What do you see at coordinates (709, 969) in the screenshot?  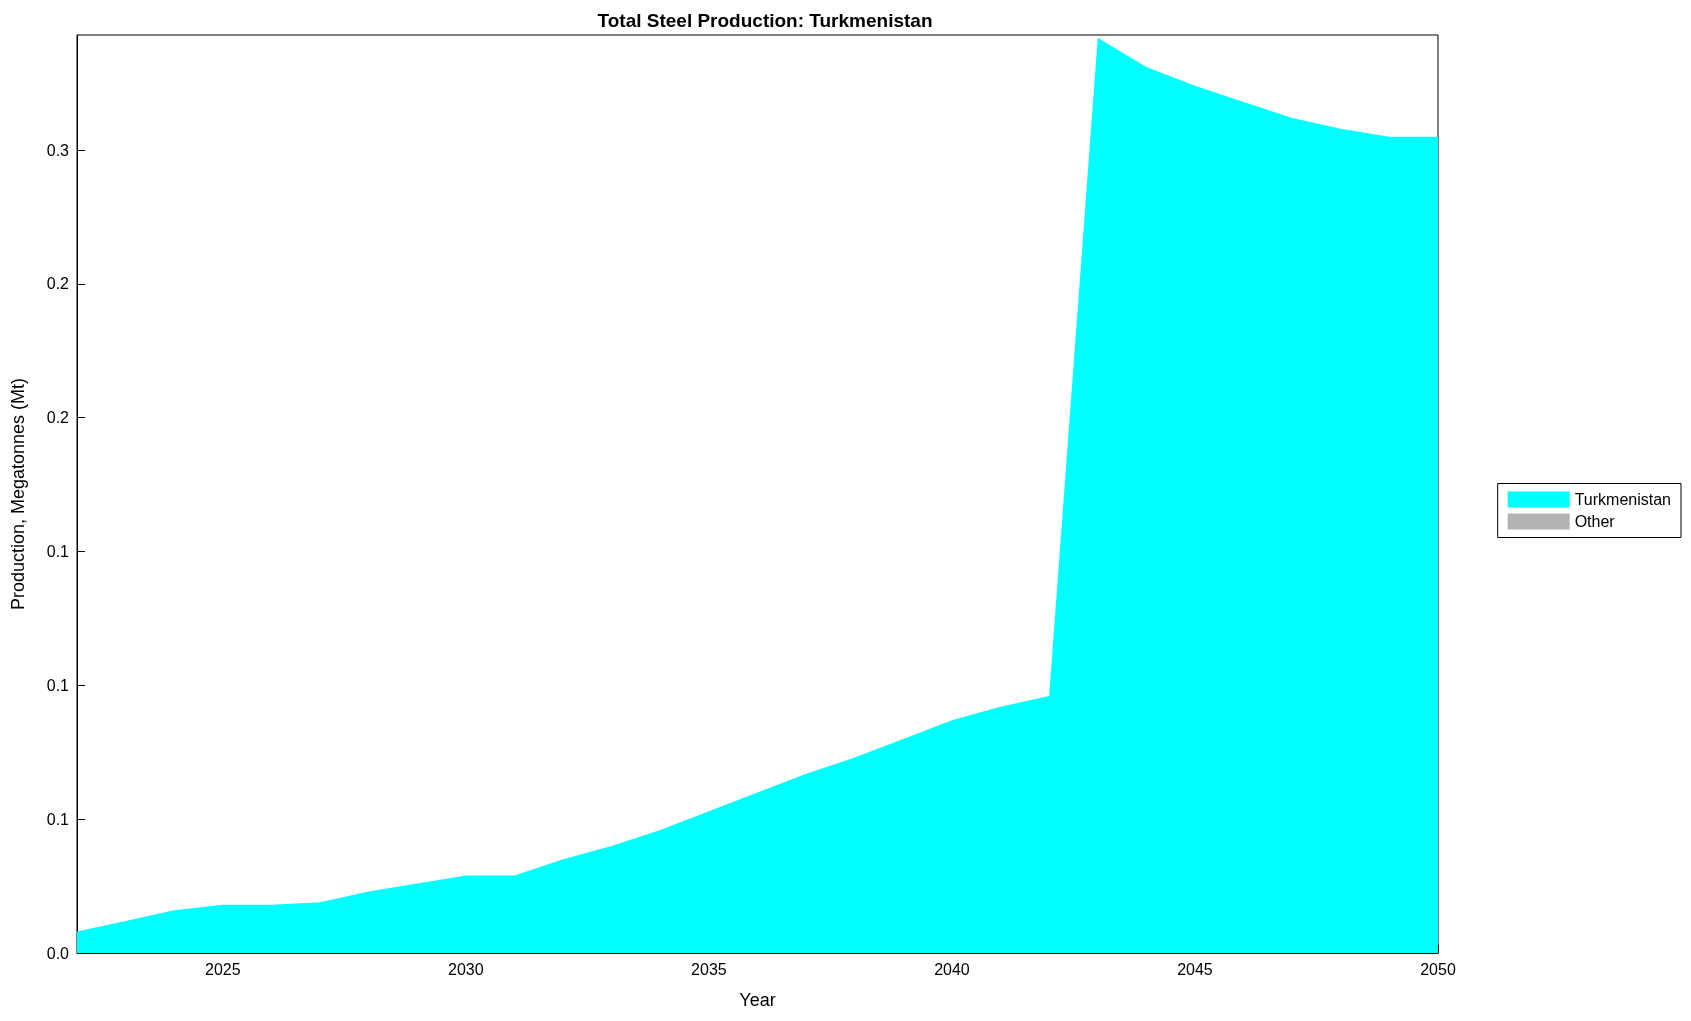 I see `x-tick-label: 2035` at bounding box center [709, 969].